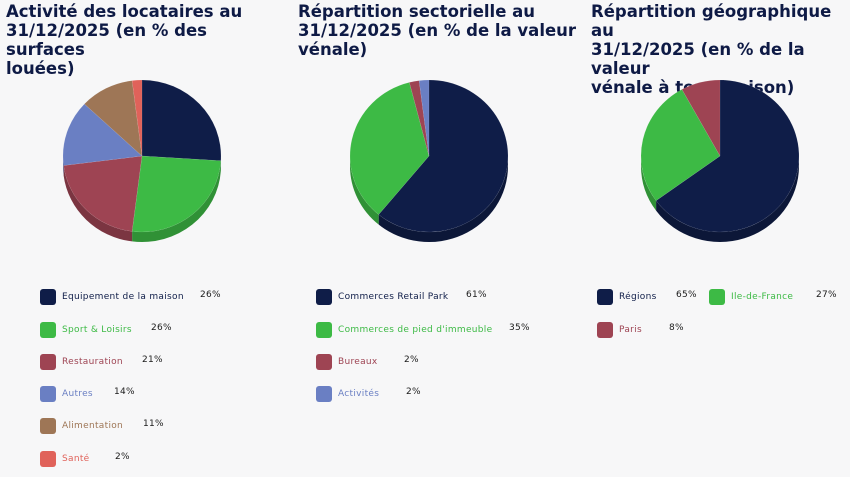  I want to click on legend-label: Commerces de pied d'immeuble, so click(415, 330).